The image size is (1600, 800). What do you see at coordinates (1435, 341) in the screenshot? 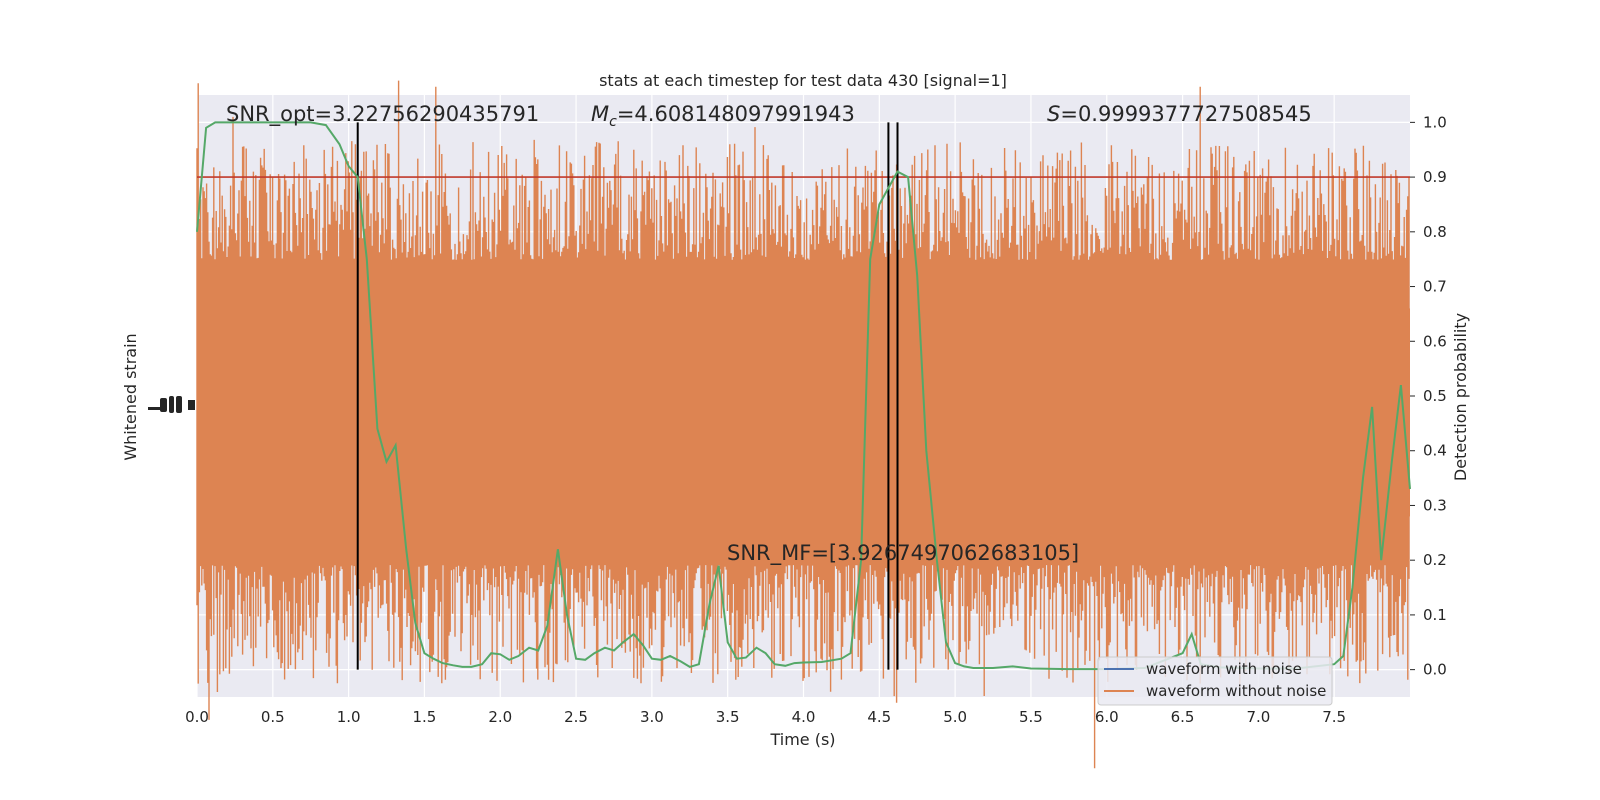
I see `y-tick-label: 0.6` at bounding box center [1435, 341].